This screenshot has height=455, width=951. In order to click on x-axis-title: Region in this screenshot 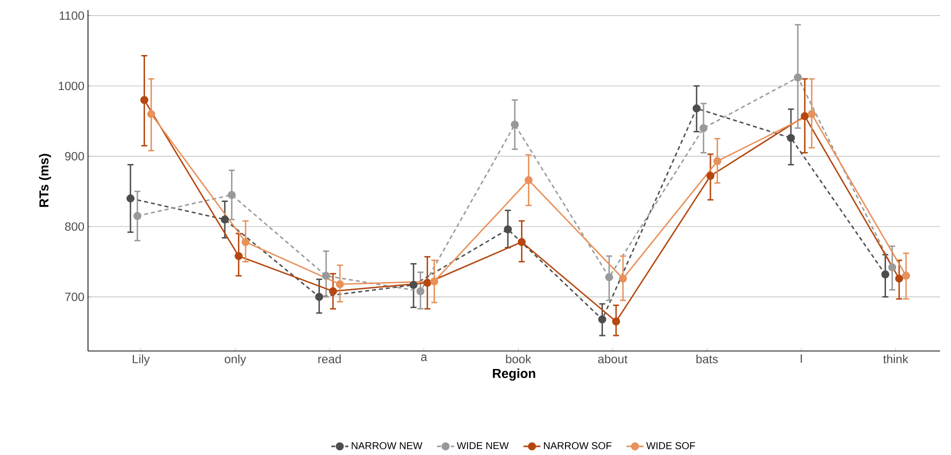, I will do `click(514, 374)`.